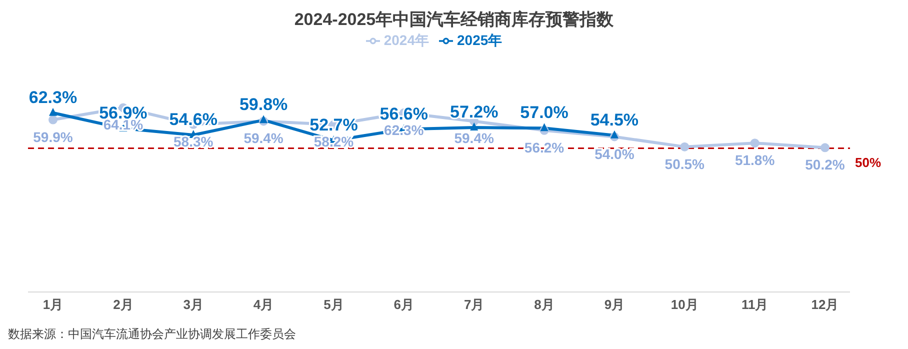  I want to click on x-tick-label: 12月, so click(825, 304).